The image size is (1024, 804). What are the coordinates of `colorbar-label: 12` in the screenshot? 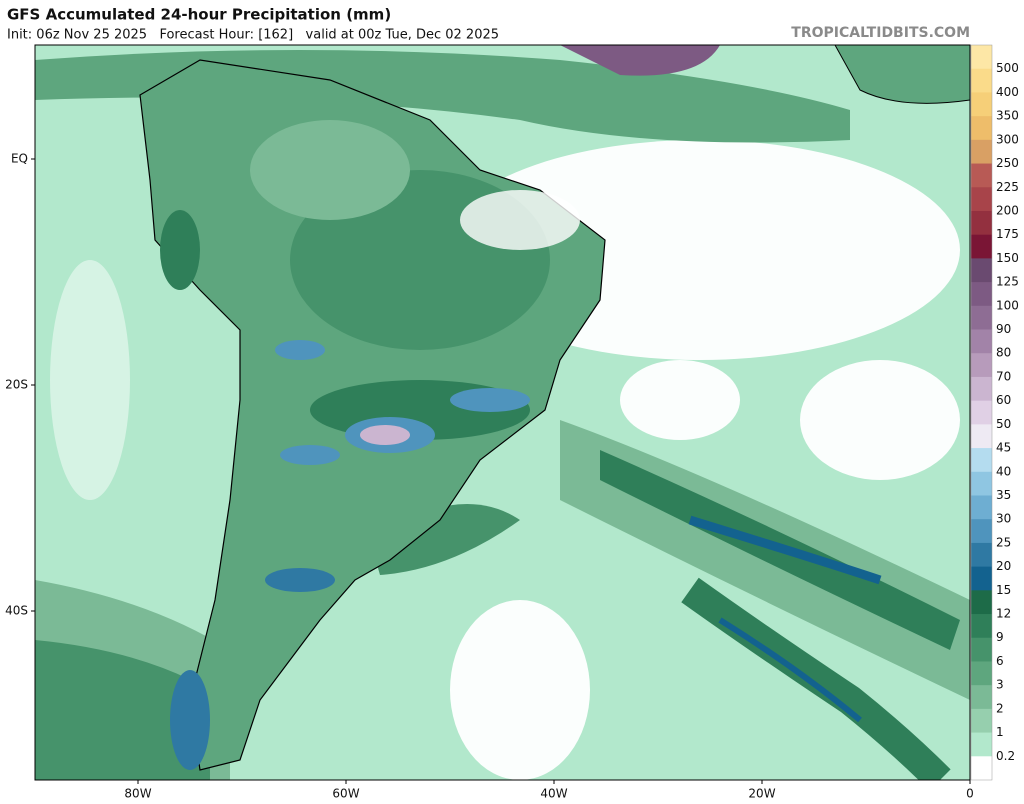 It's located at (1003, 614).